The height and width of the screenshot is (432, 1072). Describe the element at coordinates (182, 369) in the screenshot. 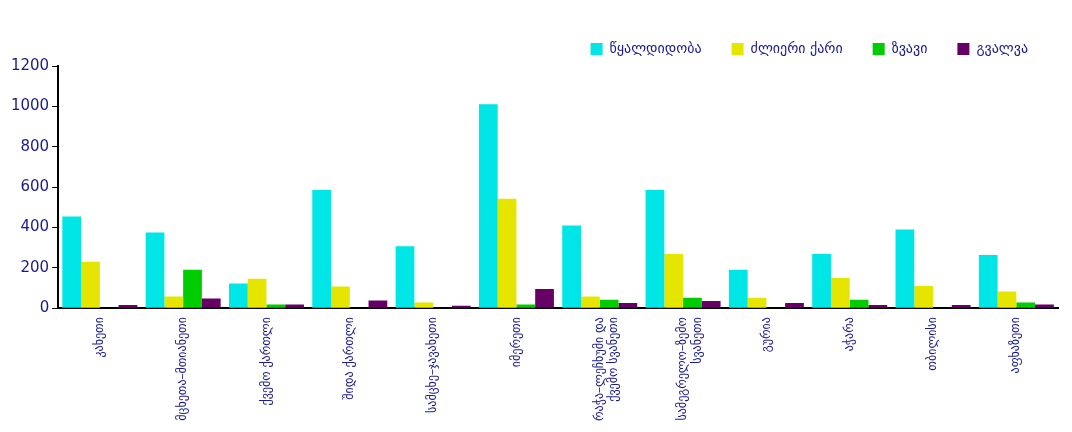

I see `x-tick-label: მცხეთა–მთიანეთი` at that location.